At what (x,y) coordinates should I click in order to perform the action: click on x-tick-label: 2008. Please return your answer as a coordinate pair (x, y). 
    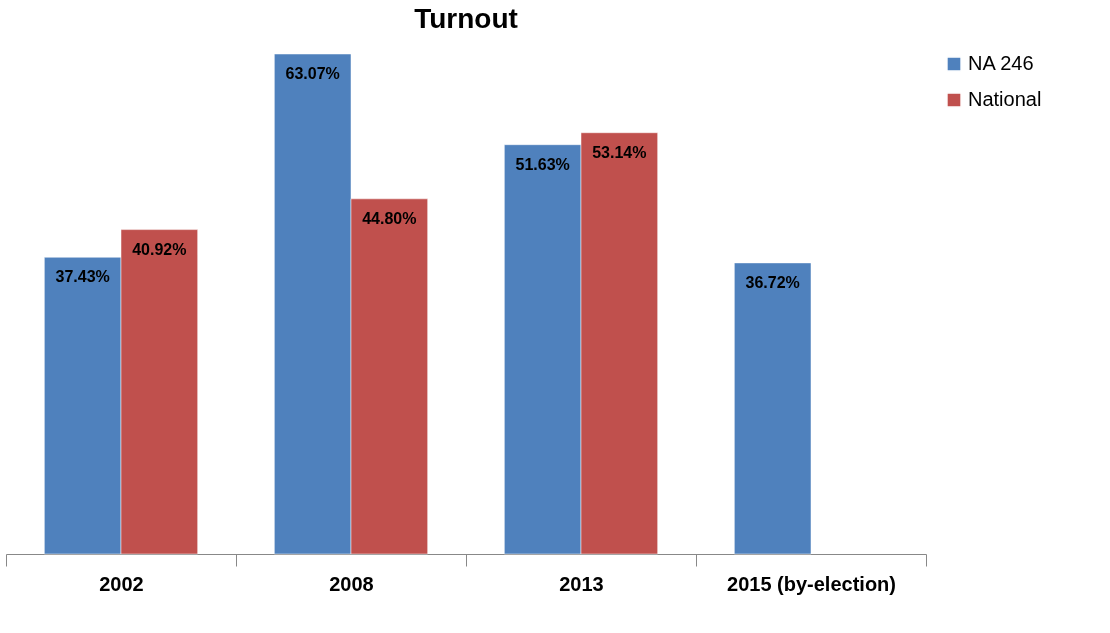
    Looking at the image, I should click on (351, 583).